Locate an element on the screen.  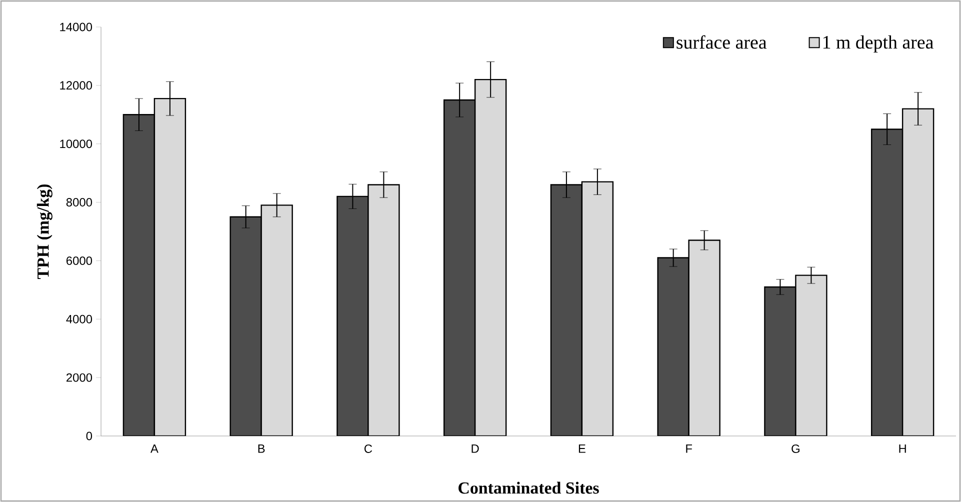
y-tick-label: 8000 is located at coordinates (79, 202).